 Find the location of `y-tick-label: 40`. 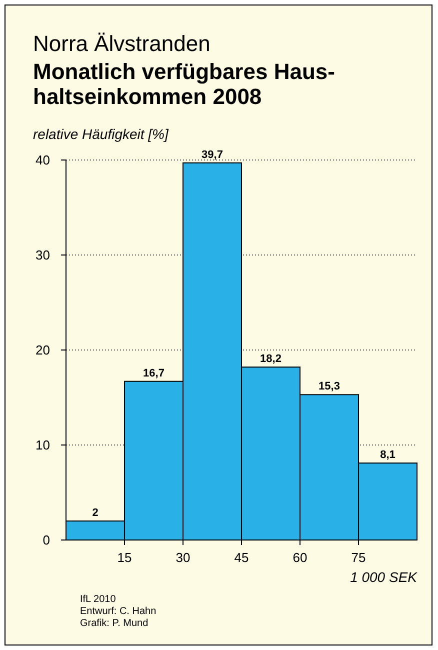

y-tick-label: 40 is located at coordinates (43, 160).